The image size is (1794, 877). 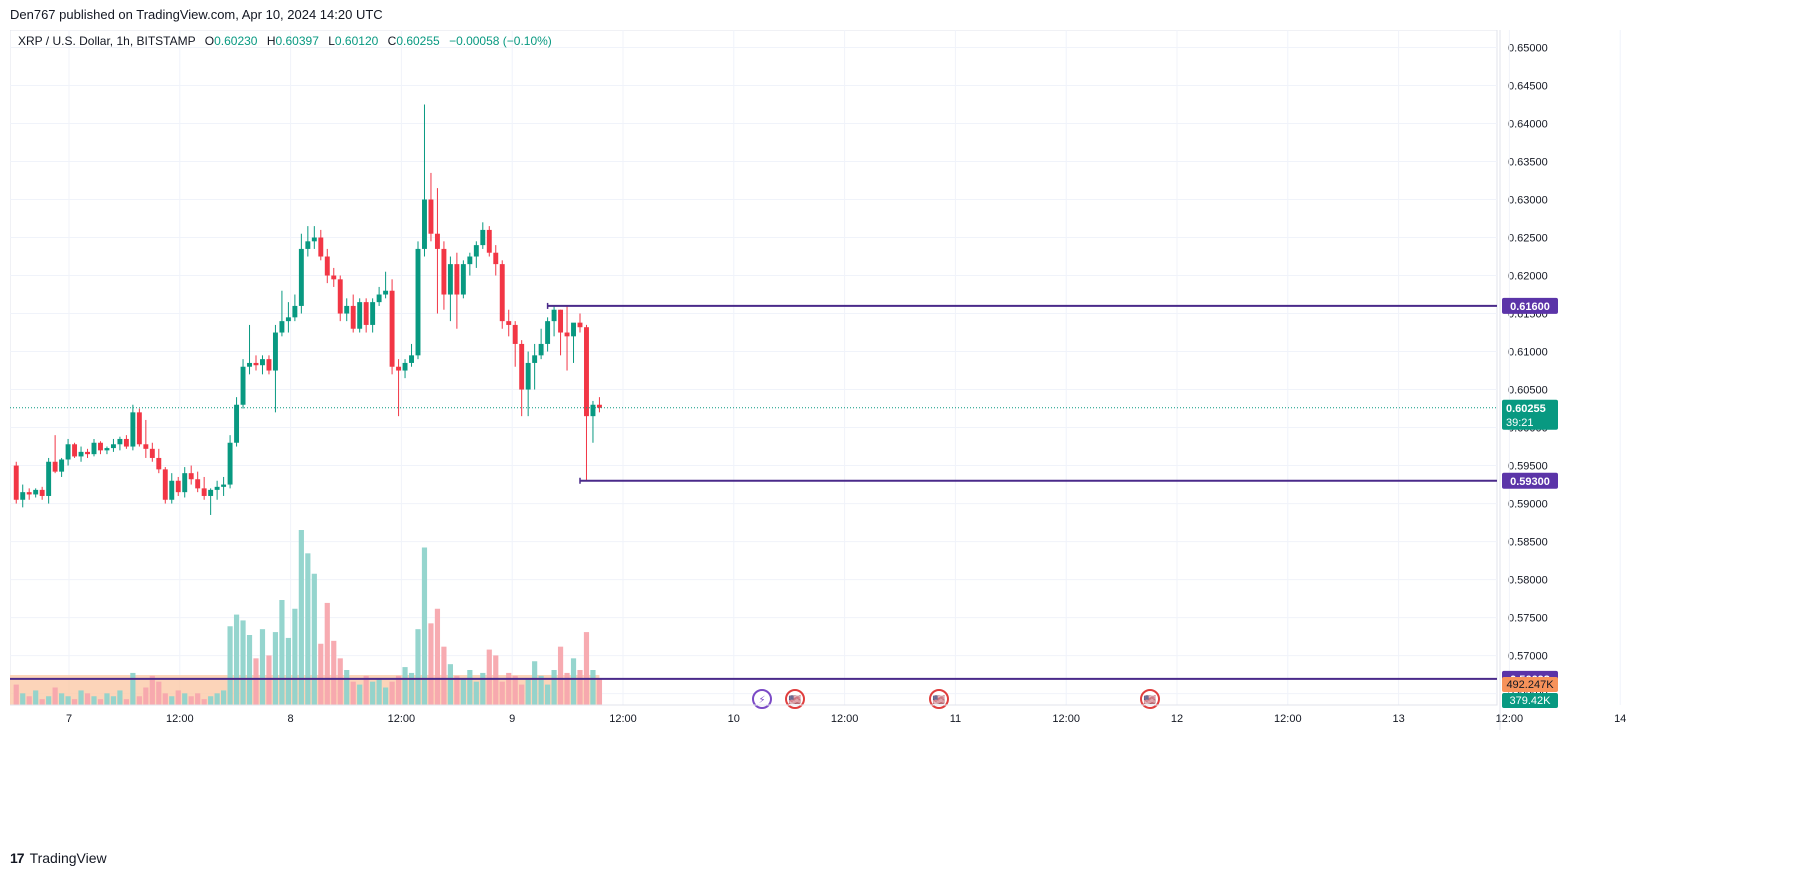 I want to click on symbol-title: XRP / U.S. Dollar, 1h, BITSTAMP, so click(x=107, y=41).